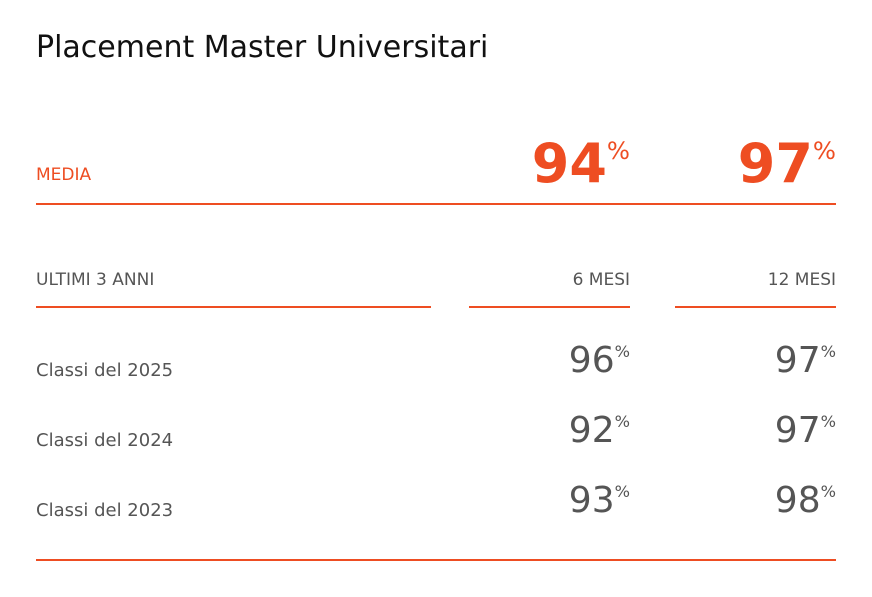 This screenshot has height=597, width=872. Describe the element at coordinates (262, 47) in the screenshot. I see `title: Placement Master Universitari` at that location.